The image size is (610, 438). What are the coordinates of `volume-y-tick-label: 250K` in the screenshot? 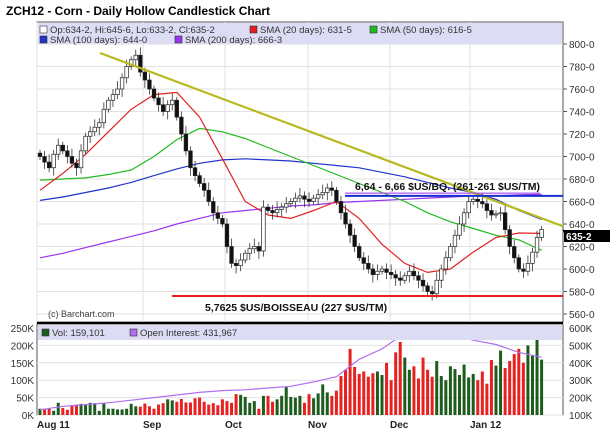 It's located at (23, 329).